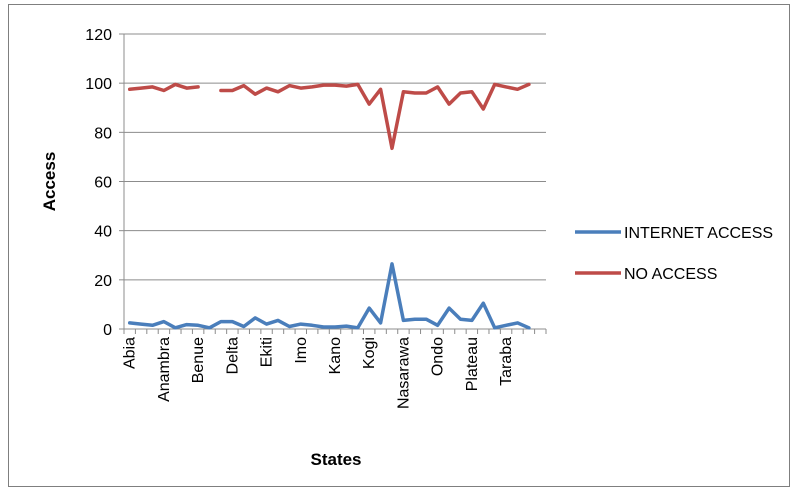 The image size is (794, 491). What do you see at coordinates (49, 182) in the screenshot?
I see `y-axis-title: Access` at bounding box center [49, 182].